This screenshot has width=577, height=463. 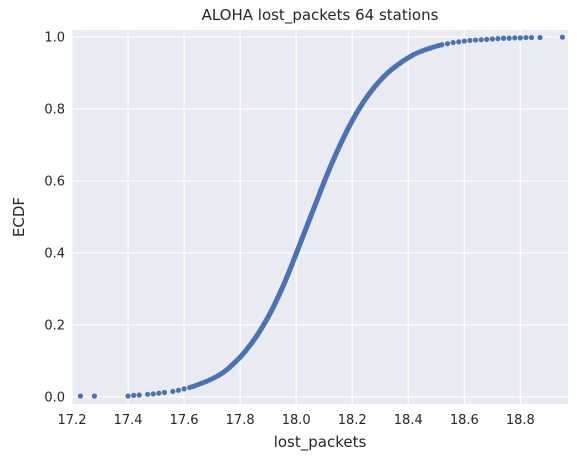 What do you see at coordinates (320, 442) in the screenshot?
I see `x-axis-label: lost_packets` at bounding box center [320, 442].